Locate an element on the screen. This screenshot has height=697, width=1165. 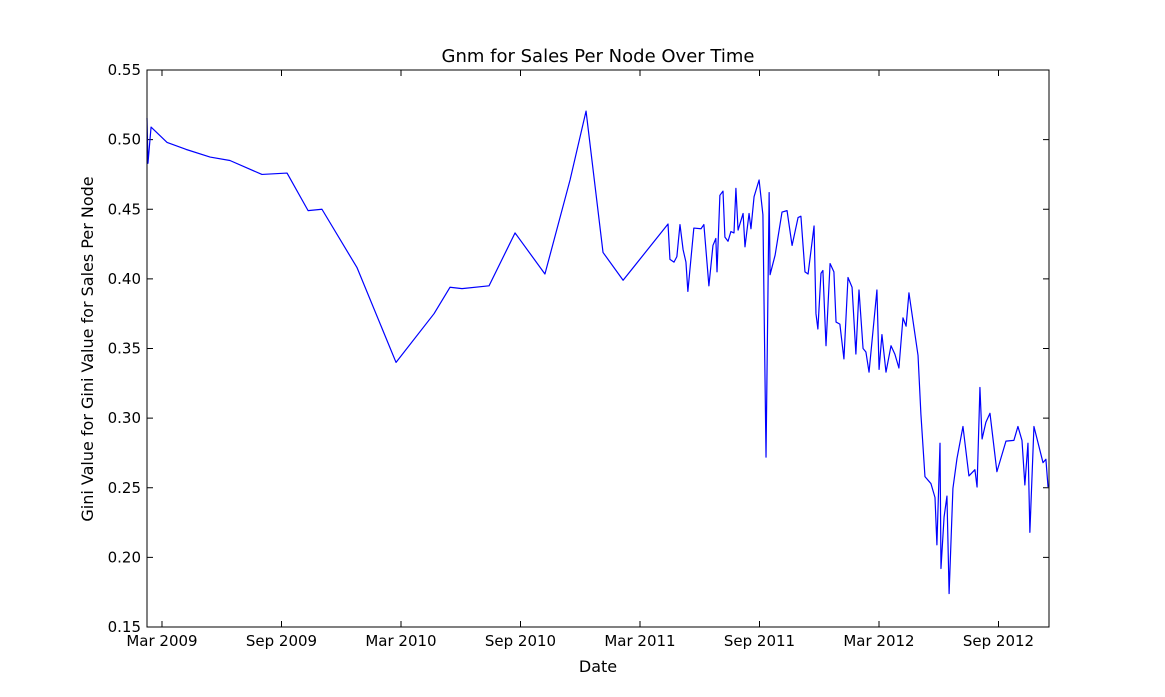
x-axis-label: Date is located at coordinates (598, 666).